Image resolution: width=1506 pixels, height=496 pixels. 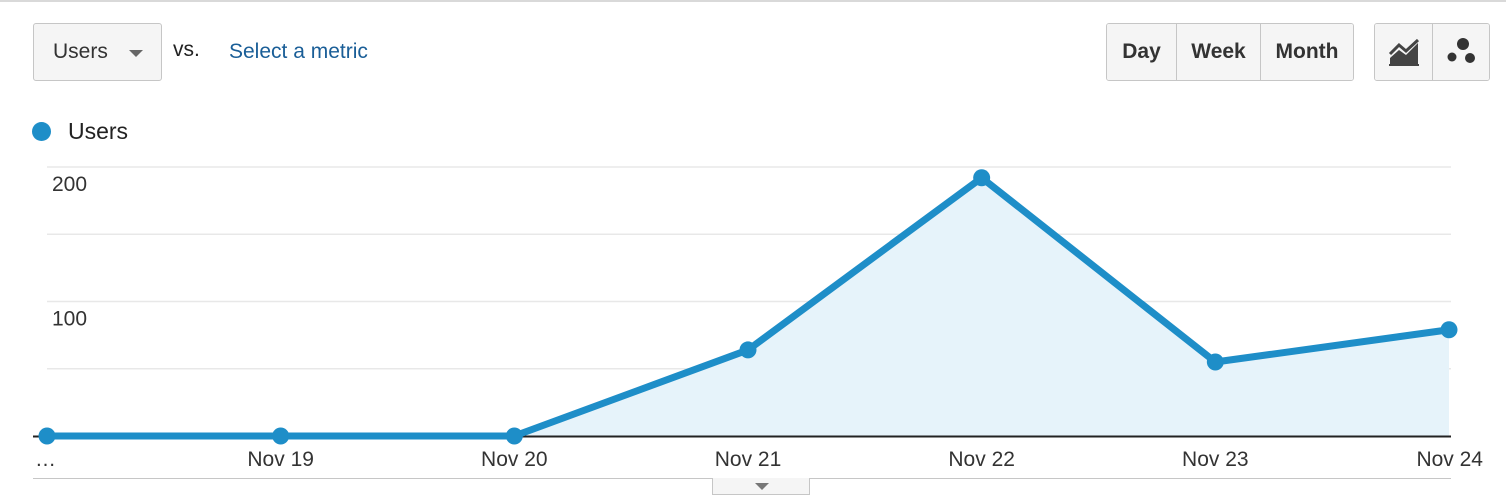 What do you see at coordinates (69, 319) in the screenshot?
I see `y-tick-label-100: 100` at bounding box center [69, 319].